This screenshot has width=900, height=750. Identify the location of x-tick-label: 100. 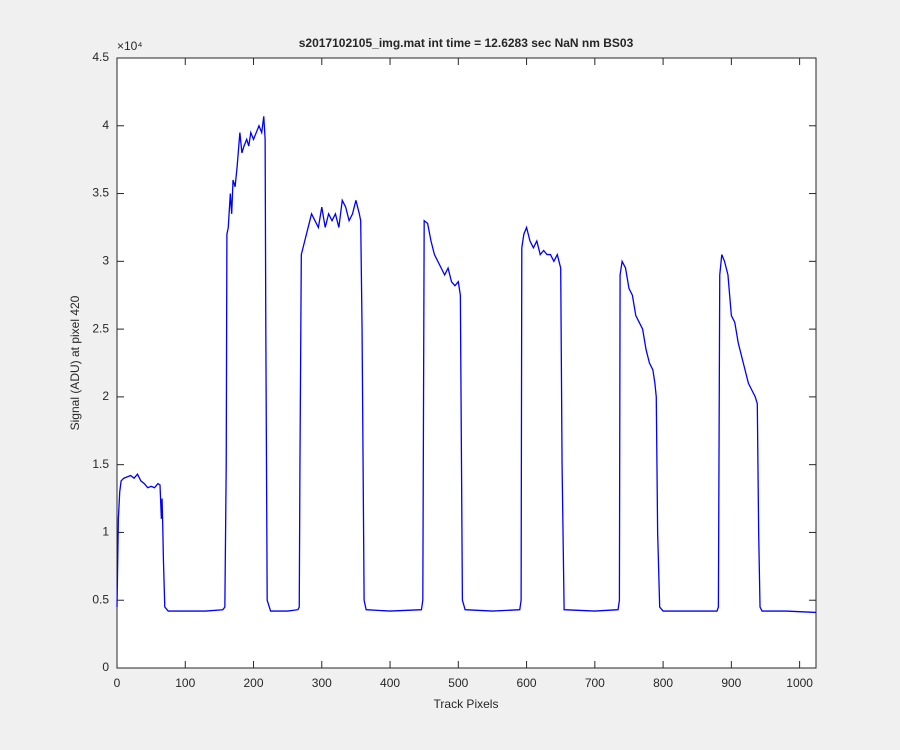
(185, 683).